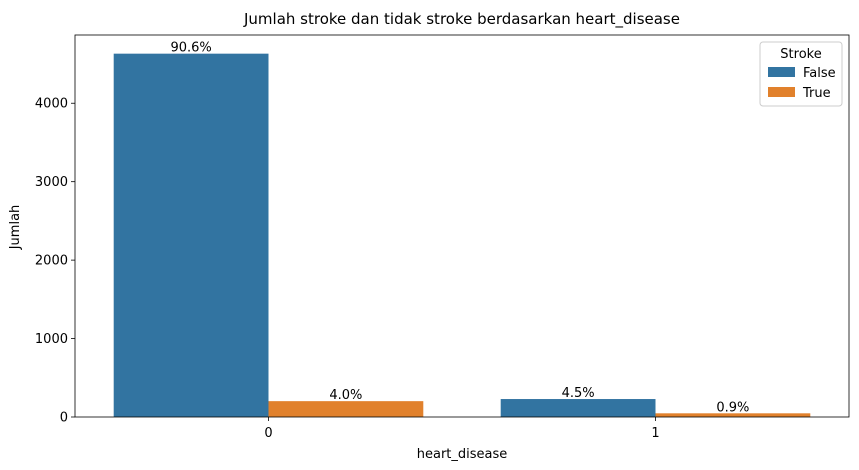  What do you see at coordinates (51, 182) in the screenshot?
I see `y-tick-label: 3000` at bounding box center [51, 182].